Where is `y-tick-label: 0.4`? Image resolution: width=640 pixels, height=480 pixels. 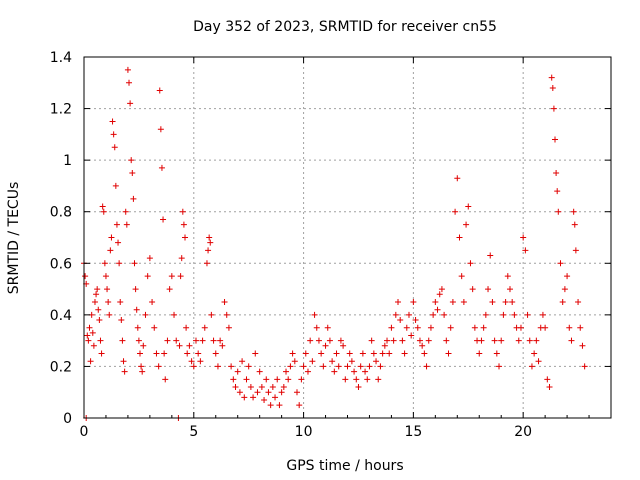 y-tick-label: 0.4 is located at coordinates (61, 316).